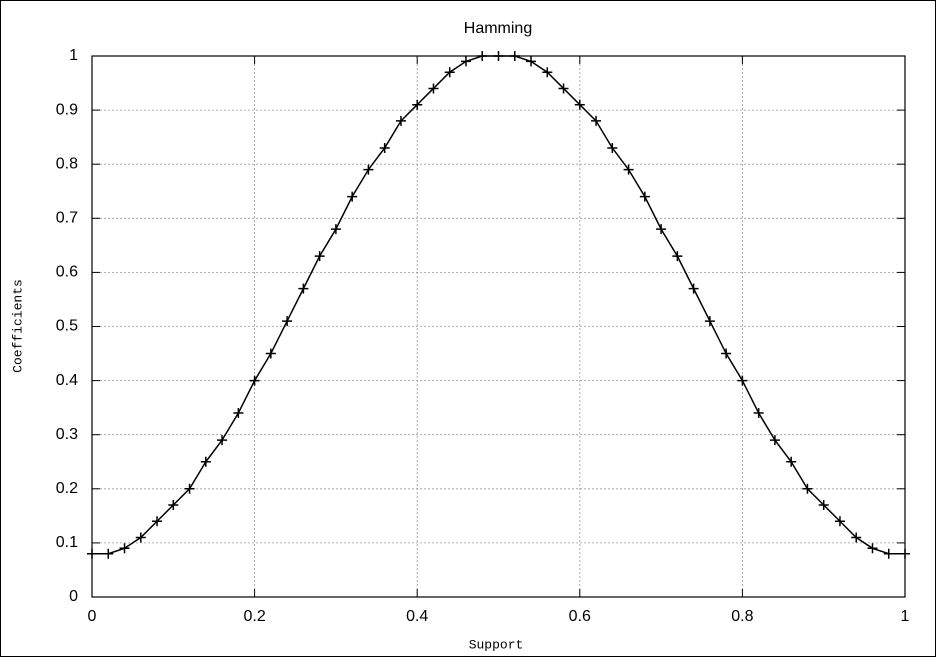 The height and width of the screenshot is (657, 936). I want to click on y-tick-label: 0.3, so click(67, 434).